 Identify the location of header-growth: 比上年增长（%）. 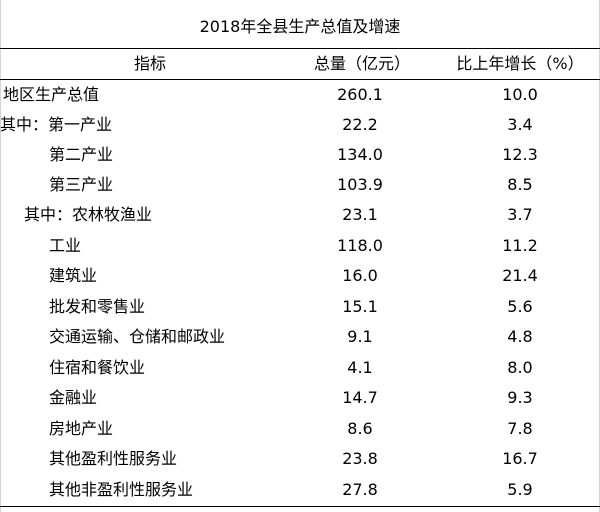
(520, 63).